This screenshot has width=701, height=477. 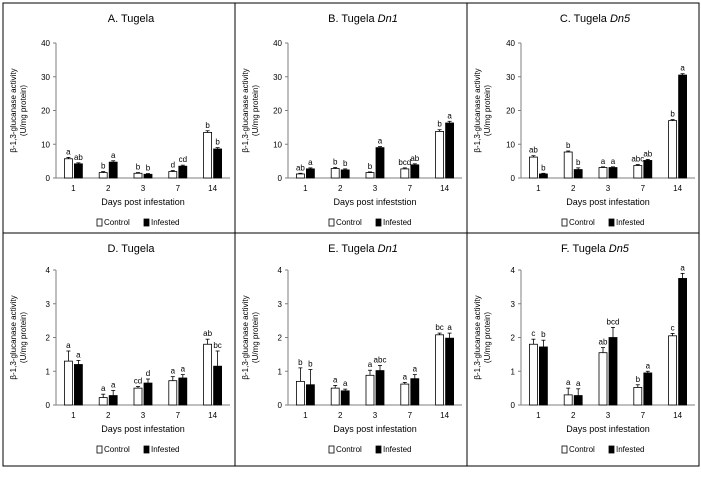 What do you see at coordinates (13, 337) in the screenshot?
I see `y-axis-label: β-1,3-glucanase activity` at bounding box center [13, 337].